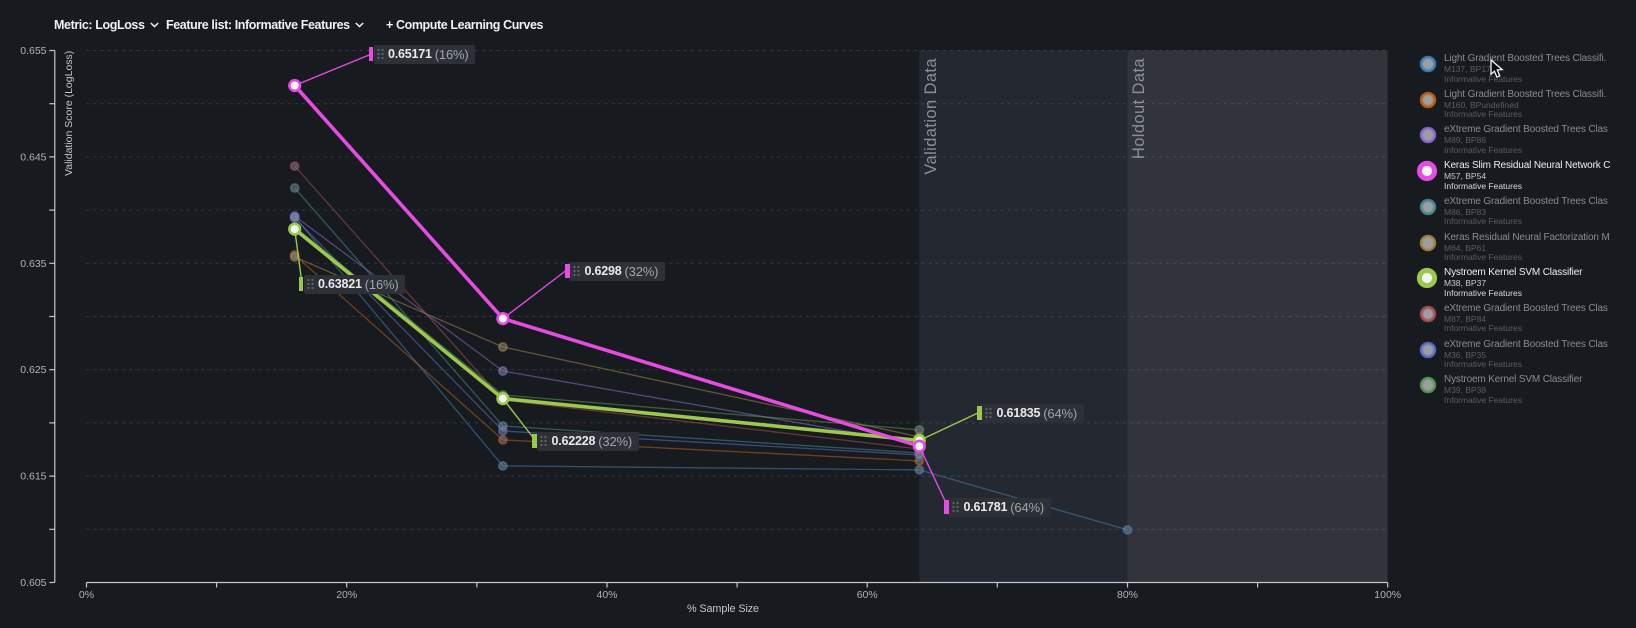 The image size is (1636, 628). What do you see at coordinates (867, 595) in the screenshot?
I see `svg-text: 60%` at bounding box center [867, 595].